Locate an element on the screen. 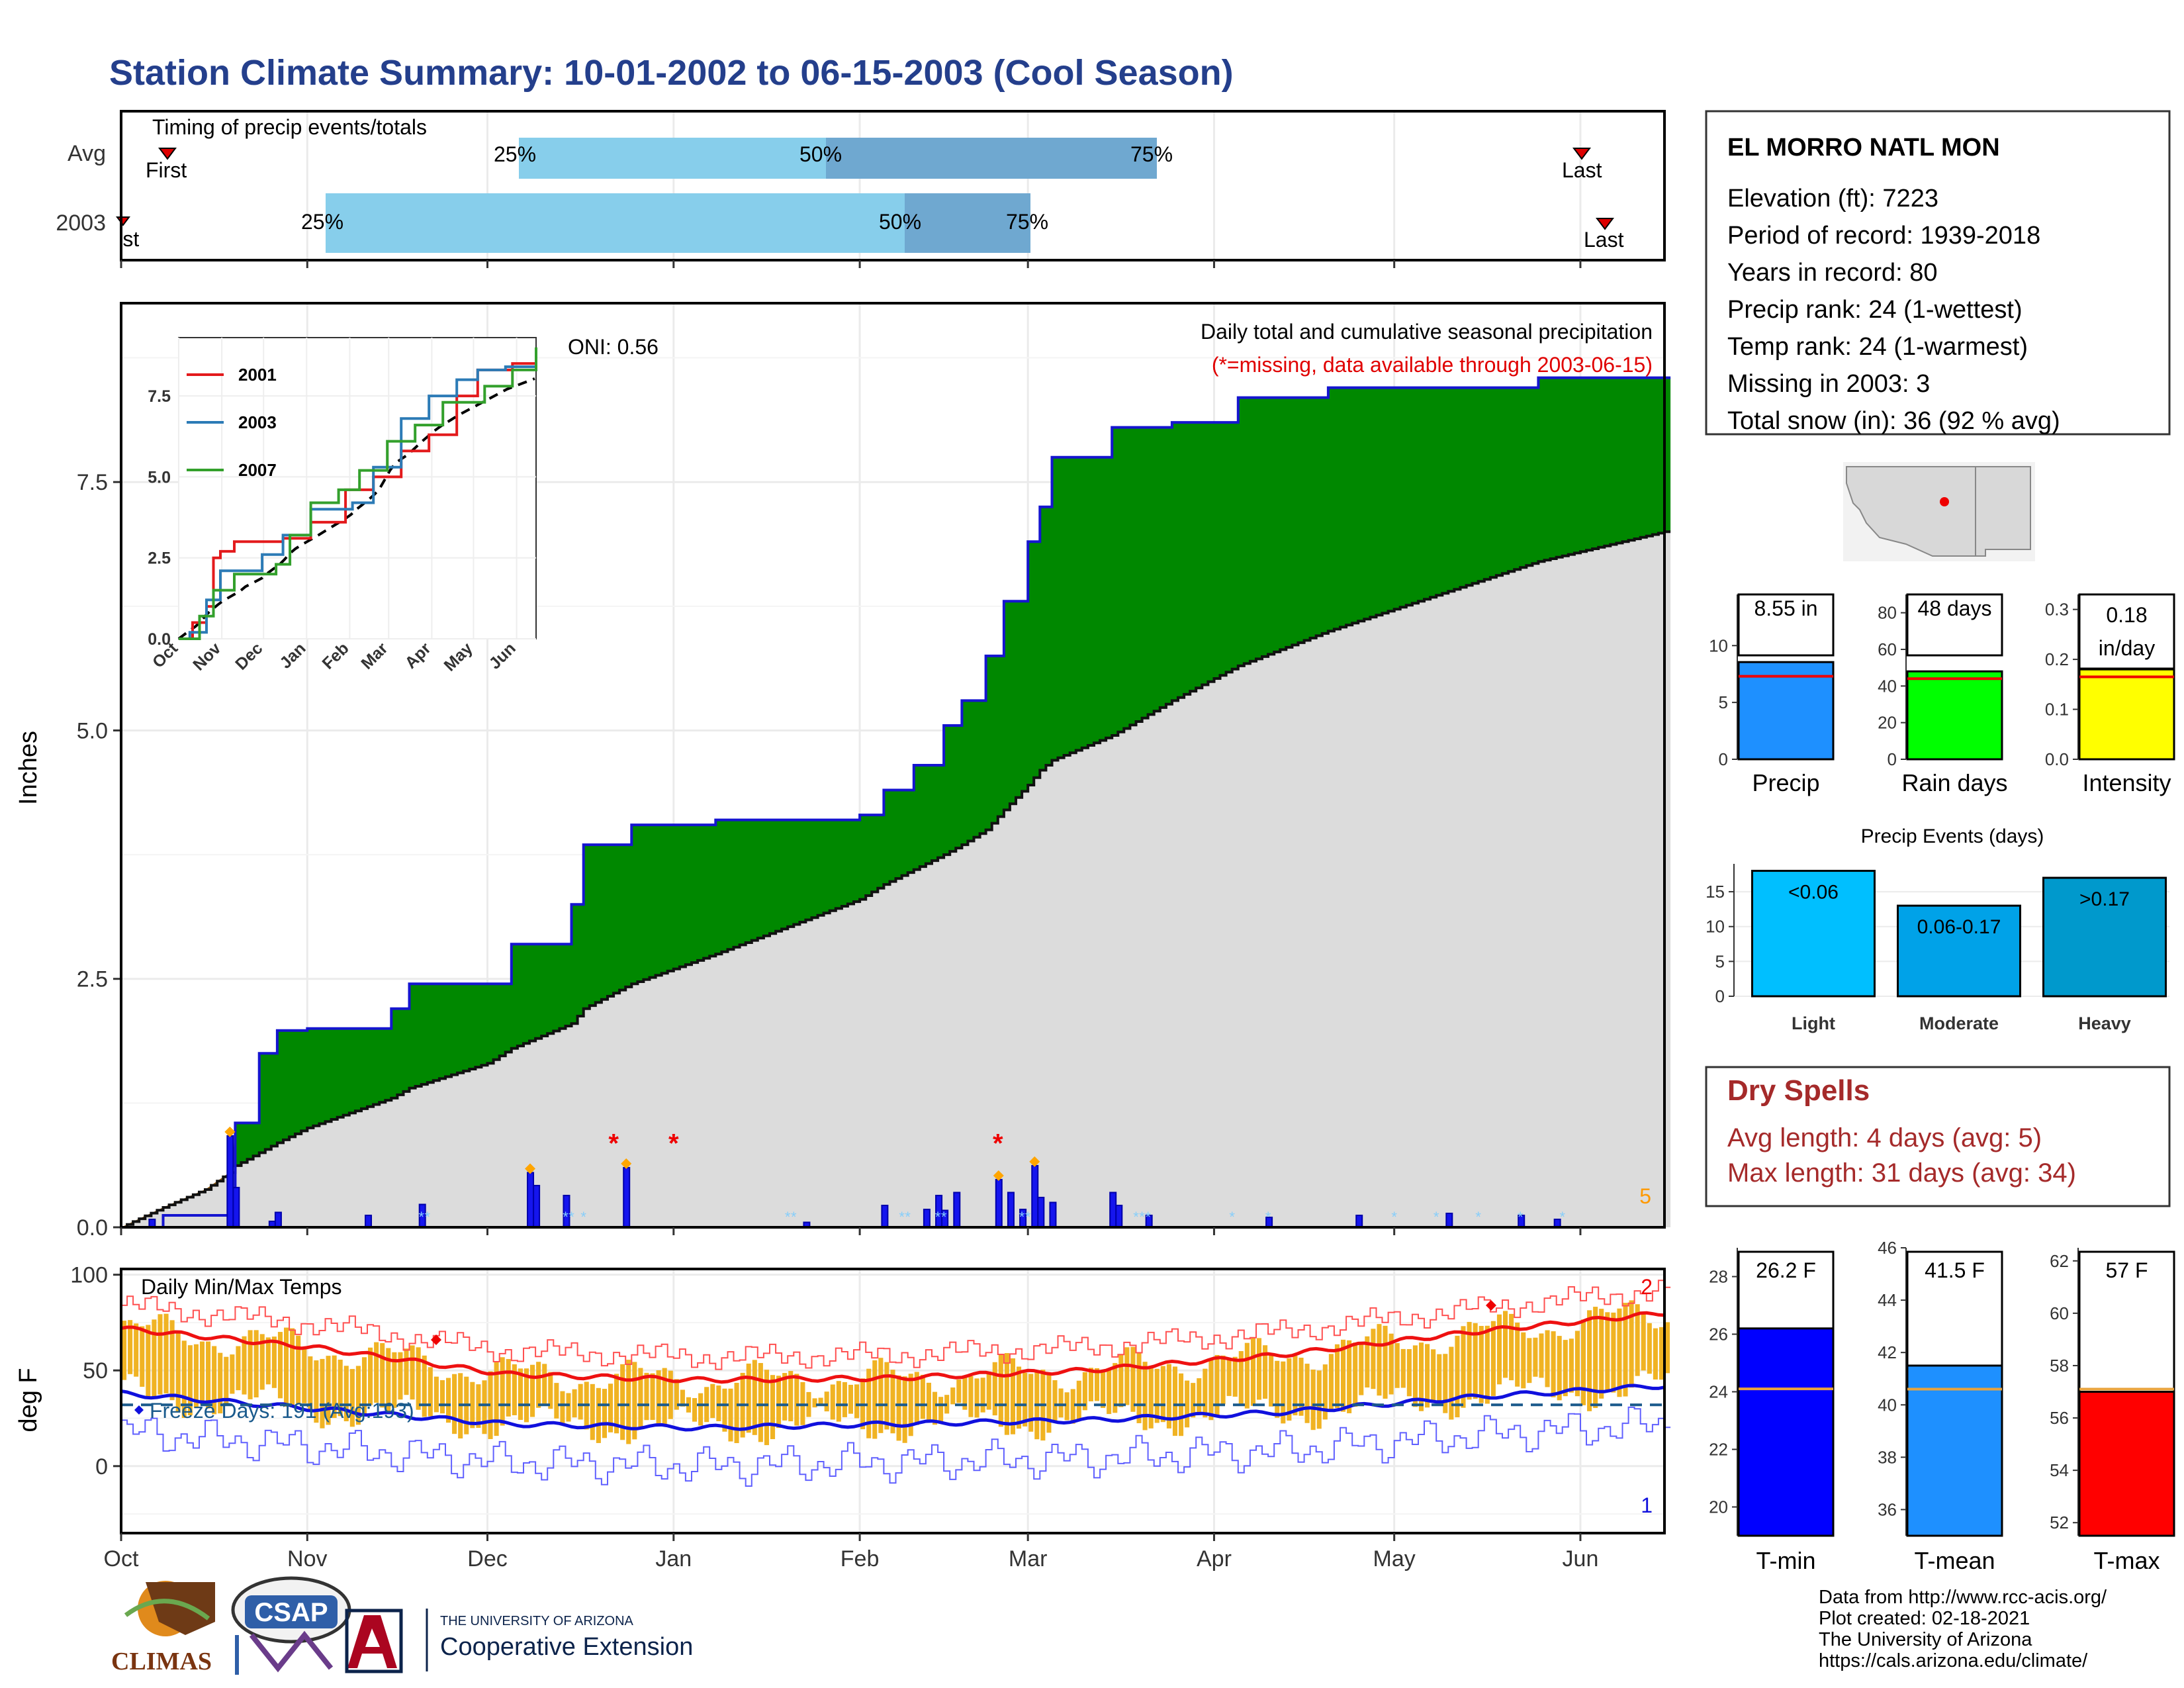 The height and width of the screenshot is (1688, 2184). inset-ytick-label: 2.5 is located at coordinates (159, 558).